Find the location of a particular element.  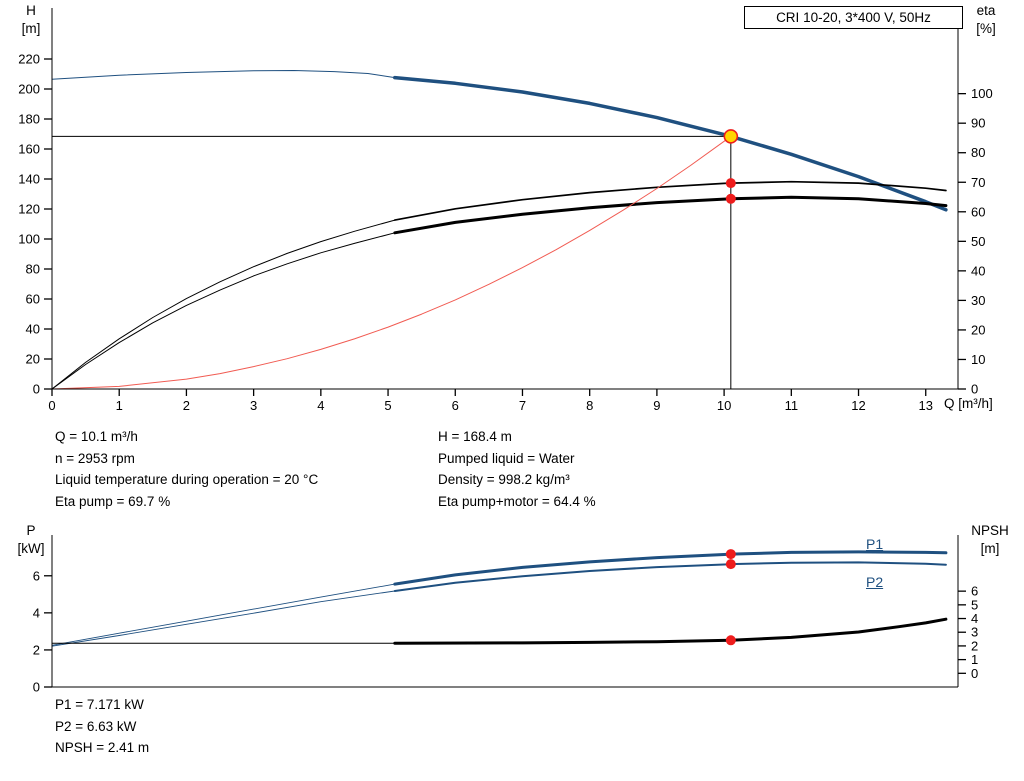

info-line: P2 = 6.63 kW is located at coordinates (96, 726).